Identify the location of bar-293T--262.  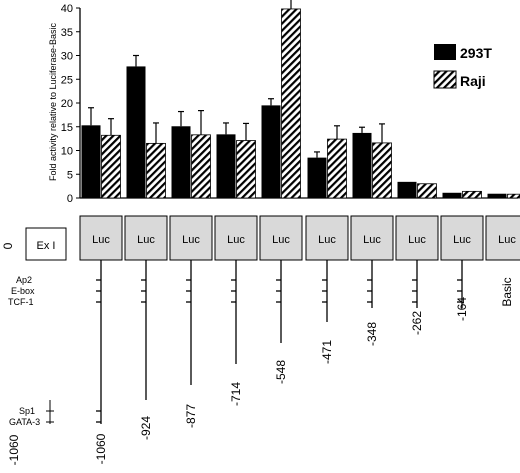
(407, 189).